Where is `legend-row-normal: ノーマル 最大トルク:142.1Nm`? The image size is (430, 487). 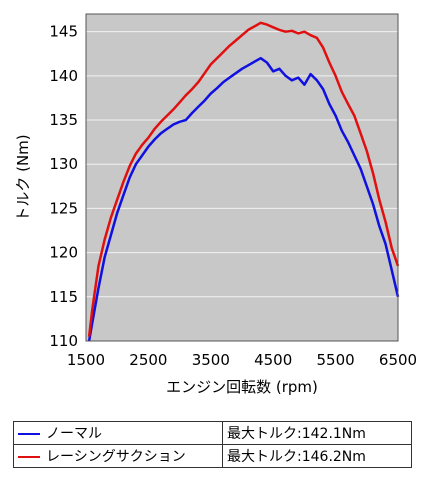 legend-row-normal: ノーマル 最大トルク:142.1Nm is located at coordinates (212, 433).